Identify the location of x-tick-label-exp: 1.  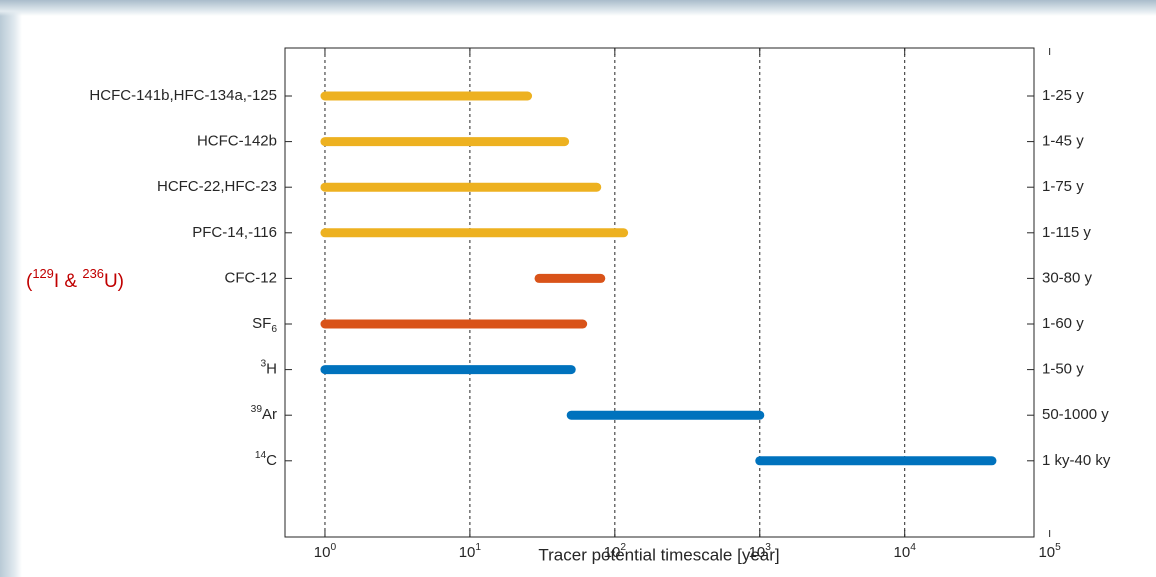
(478, 547).